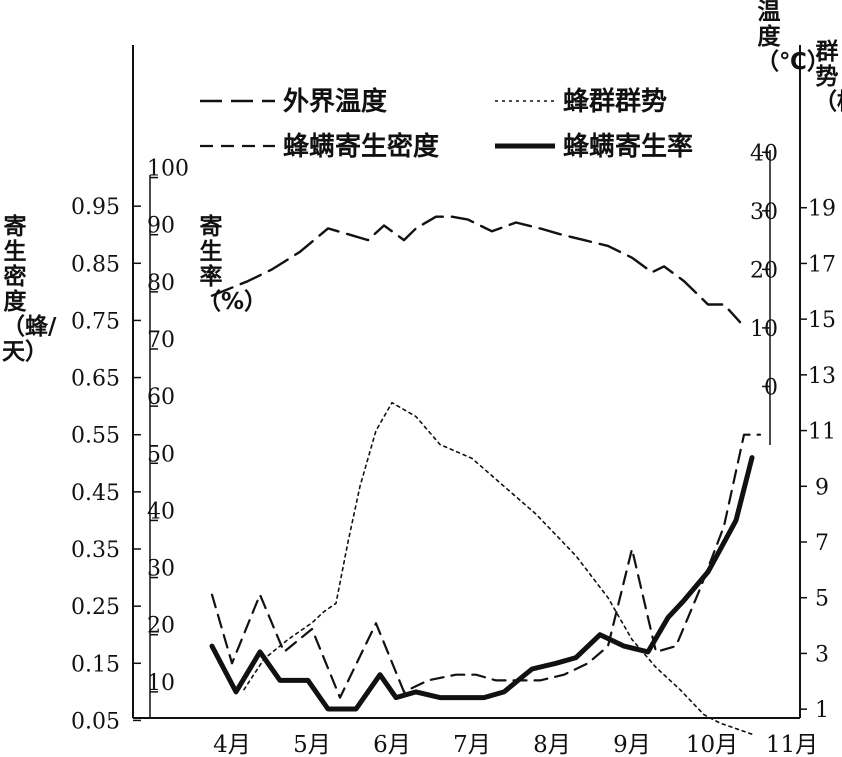 This screenshot has height=757, width=842. Describe the element at coordinates (712, 744) in the screenshot. I see `month-tick-label: 10月` at that location.